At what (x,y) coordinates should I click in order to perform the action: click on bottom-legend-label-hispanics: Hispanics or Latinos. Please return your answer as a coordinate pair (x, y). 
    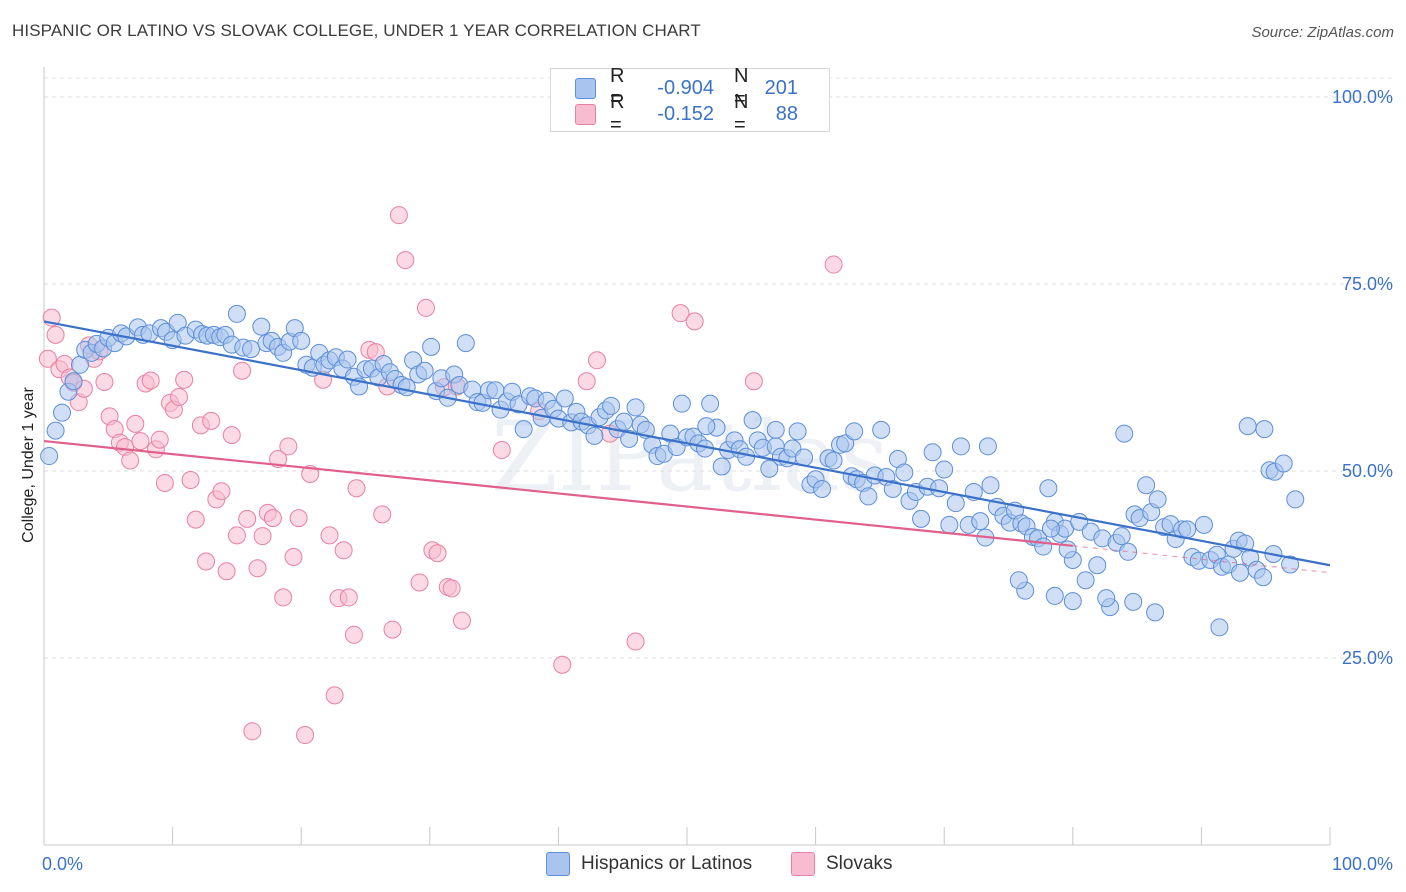
    Looking at the image, I should click on (667, 863).